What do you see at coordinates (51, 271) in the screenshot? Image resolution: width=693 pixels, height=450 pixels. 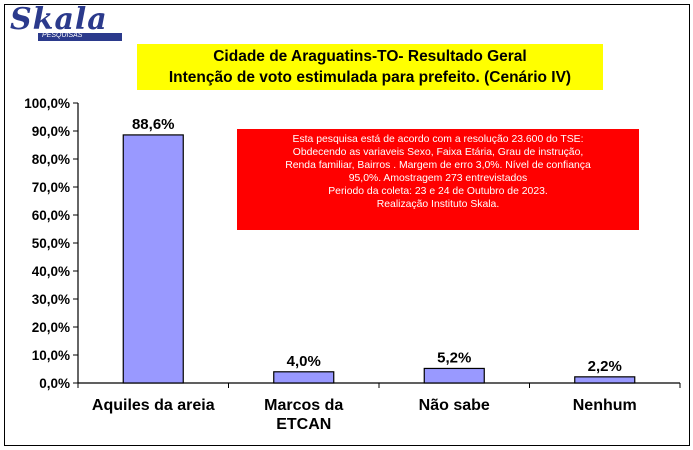 I see `y-tick-label: 40,0%` at bounding box center [51, 271].